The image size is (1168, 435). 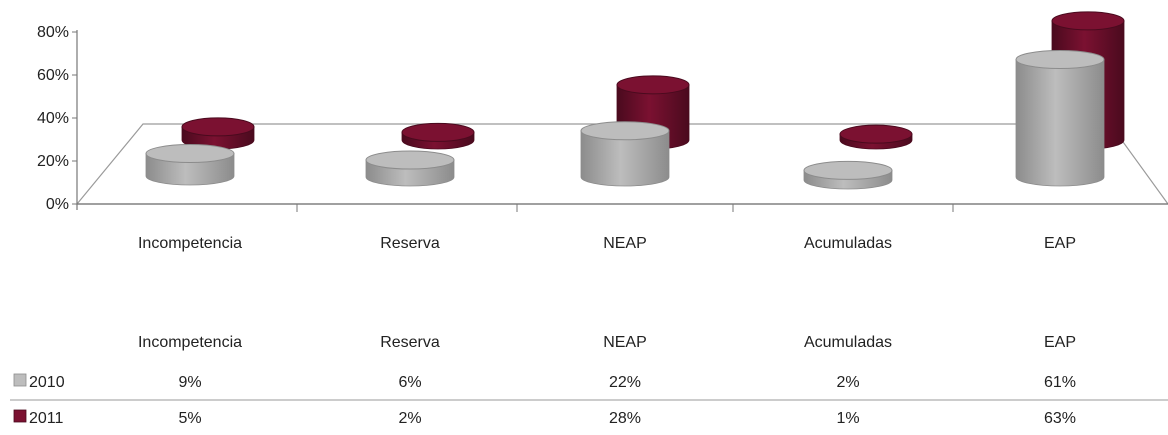 I want to click on table-value-cell: 28%, so click(x=625, y=418).